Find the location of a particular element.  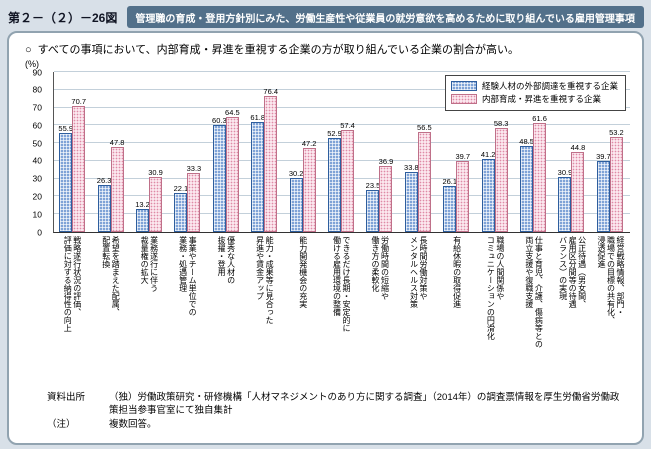

category-label: 事業やチーム単位での 業務・処遇管理 is located at coordinates (188, 276).